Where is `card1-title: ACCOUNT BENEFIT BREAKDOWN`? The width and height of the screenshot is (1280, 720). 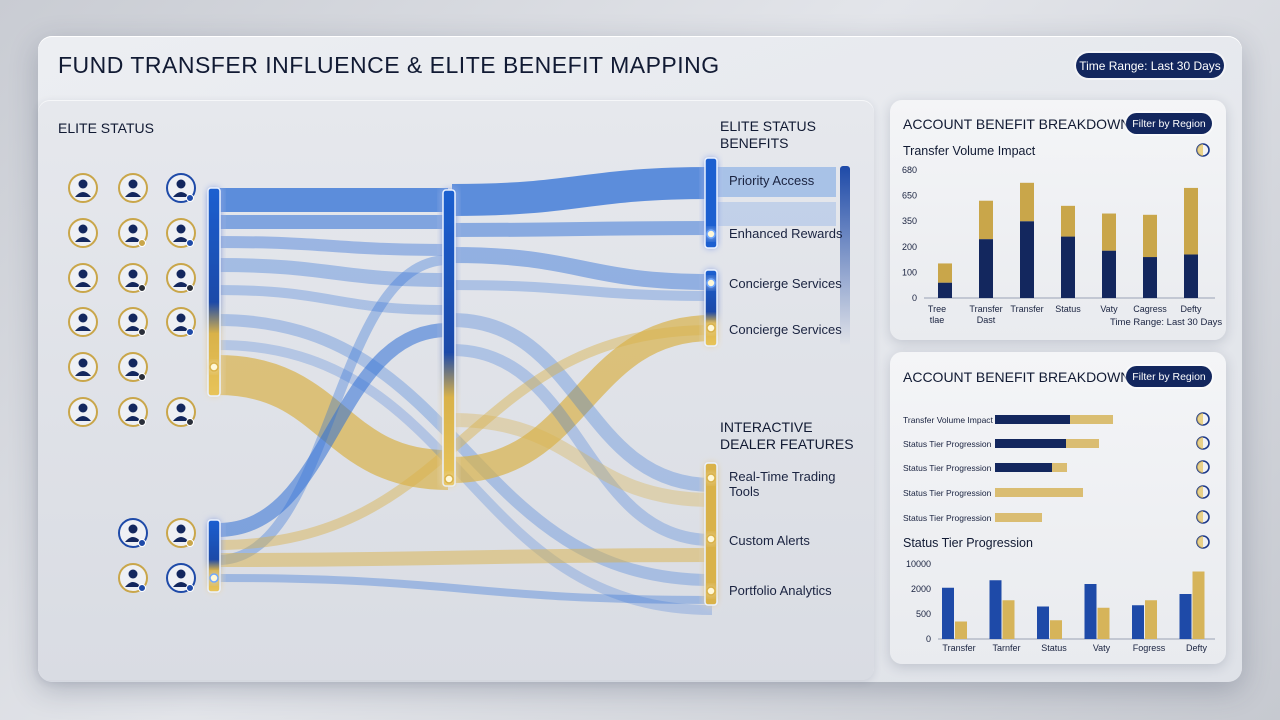 card1-title: ACCOUNT BENEFIT BREAKDOWN is located at coordinates (1017, 124).